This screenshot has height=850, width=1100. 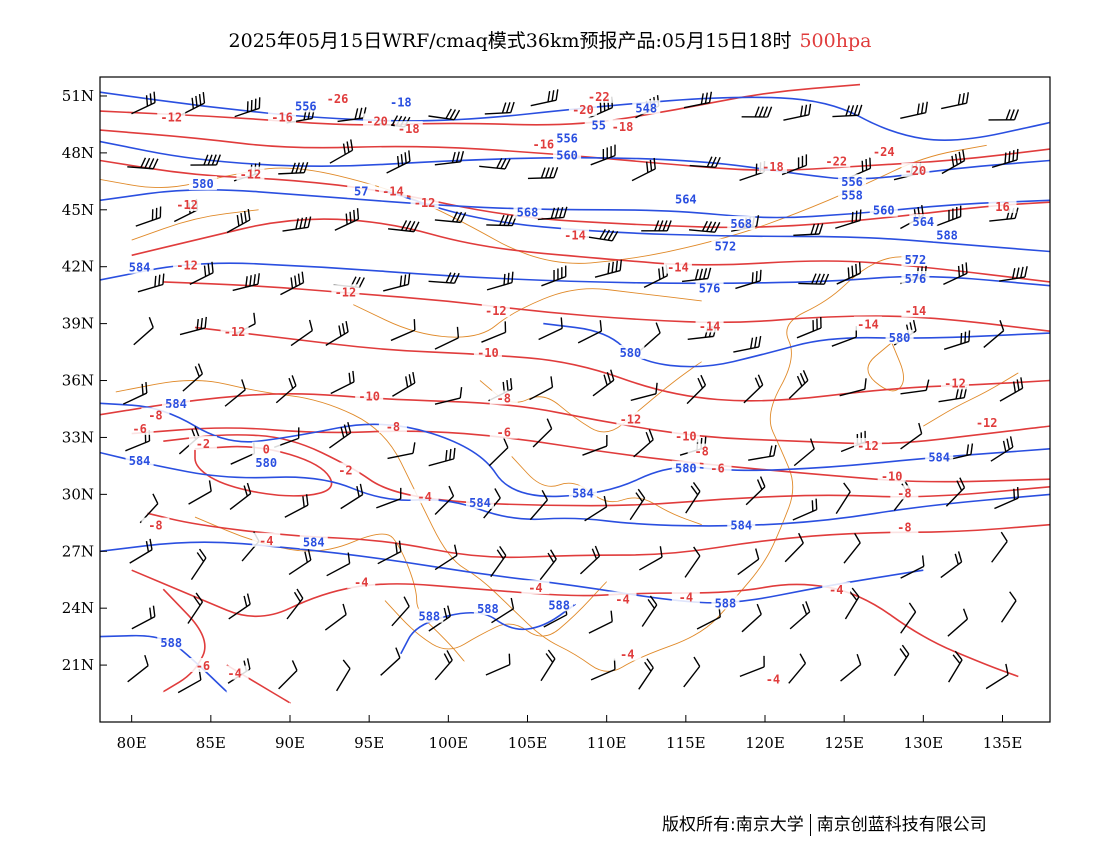 I want to click on lat-tick-label: 24N, so click(x=78, y=608).